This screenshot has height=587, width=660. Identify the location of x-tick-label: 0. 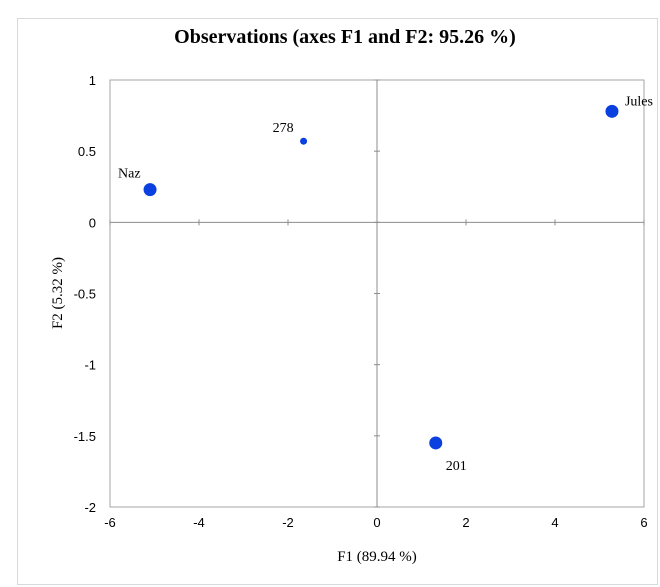
(376, 522).